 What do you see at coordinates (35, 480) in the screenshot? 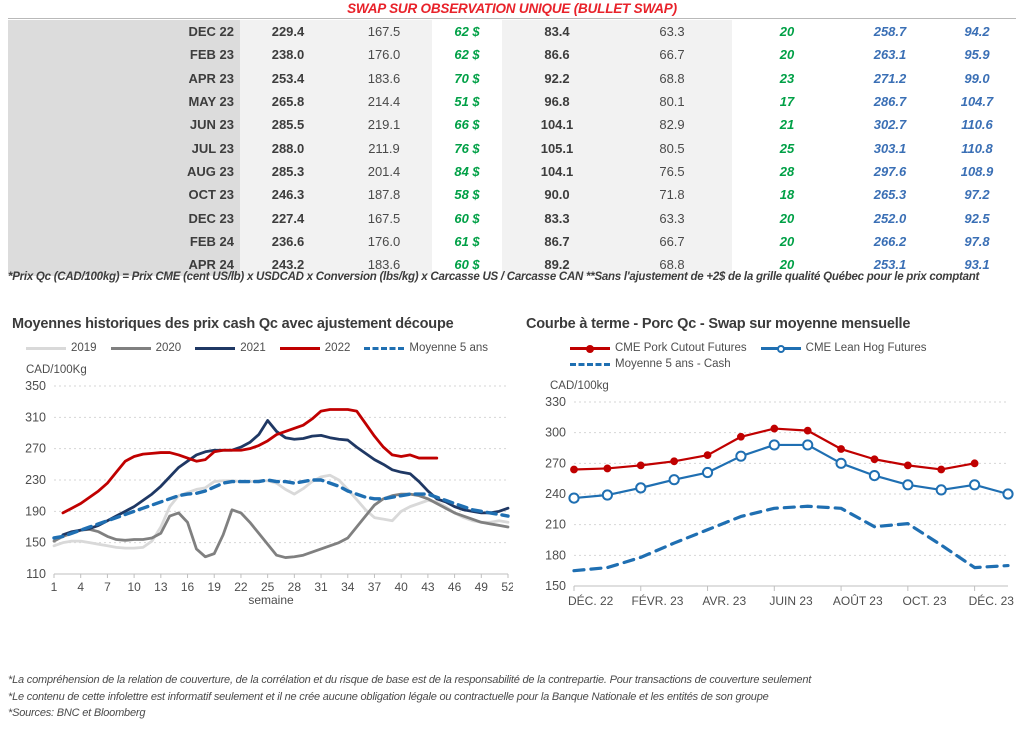
I see `y-tick-label: 230` at bounding box center [35, 480].